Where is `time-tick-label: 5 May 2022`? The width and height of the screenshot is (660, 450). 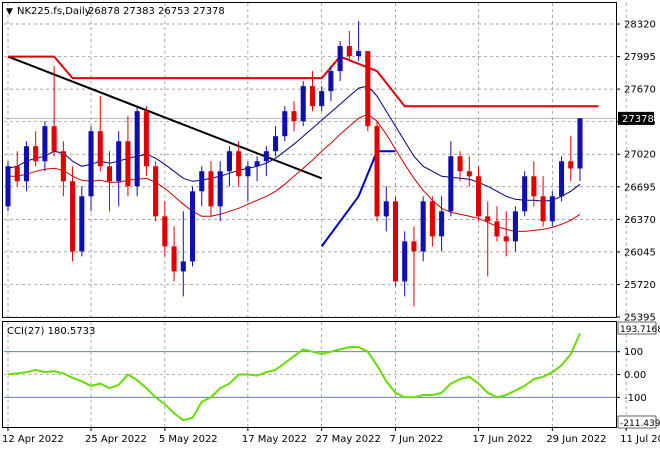 time-tick-label: 5 May 2022 is located at coordinates (188, 439).